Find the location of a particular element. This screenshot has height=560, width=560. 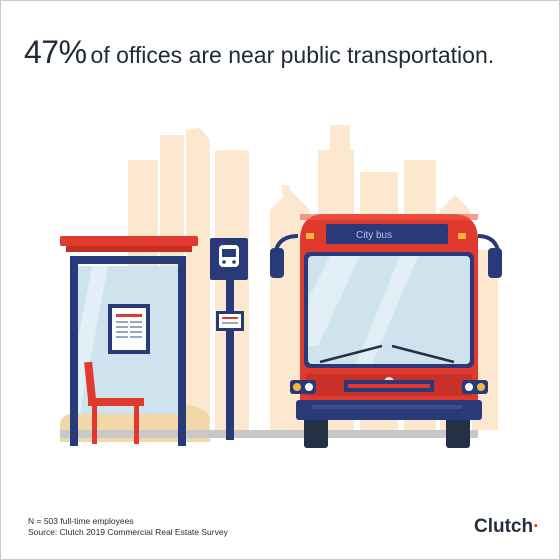

bus-destination-label: City bus is located at coordinates (374, 235).